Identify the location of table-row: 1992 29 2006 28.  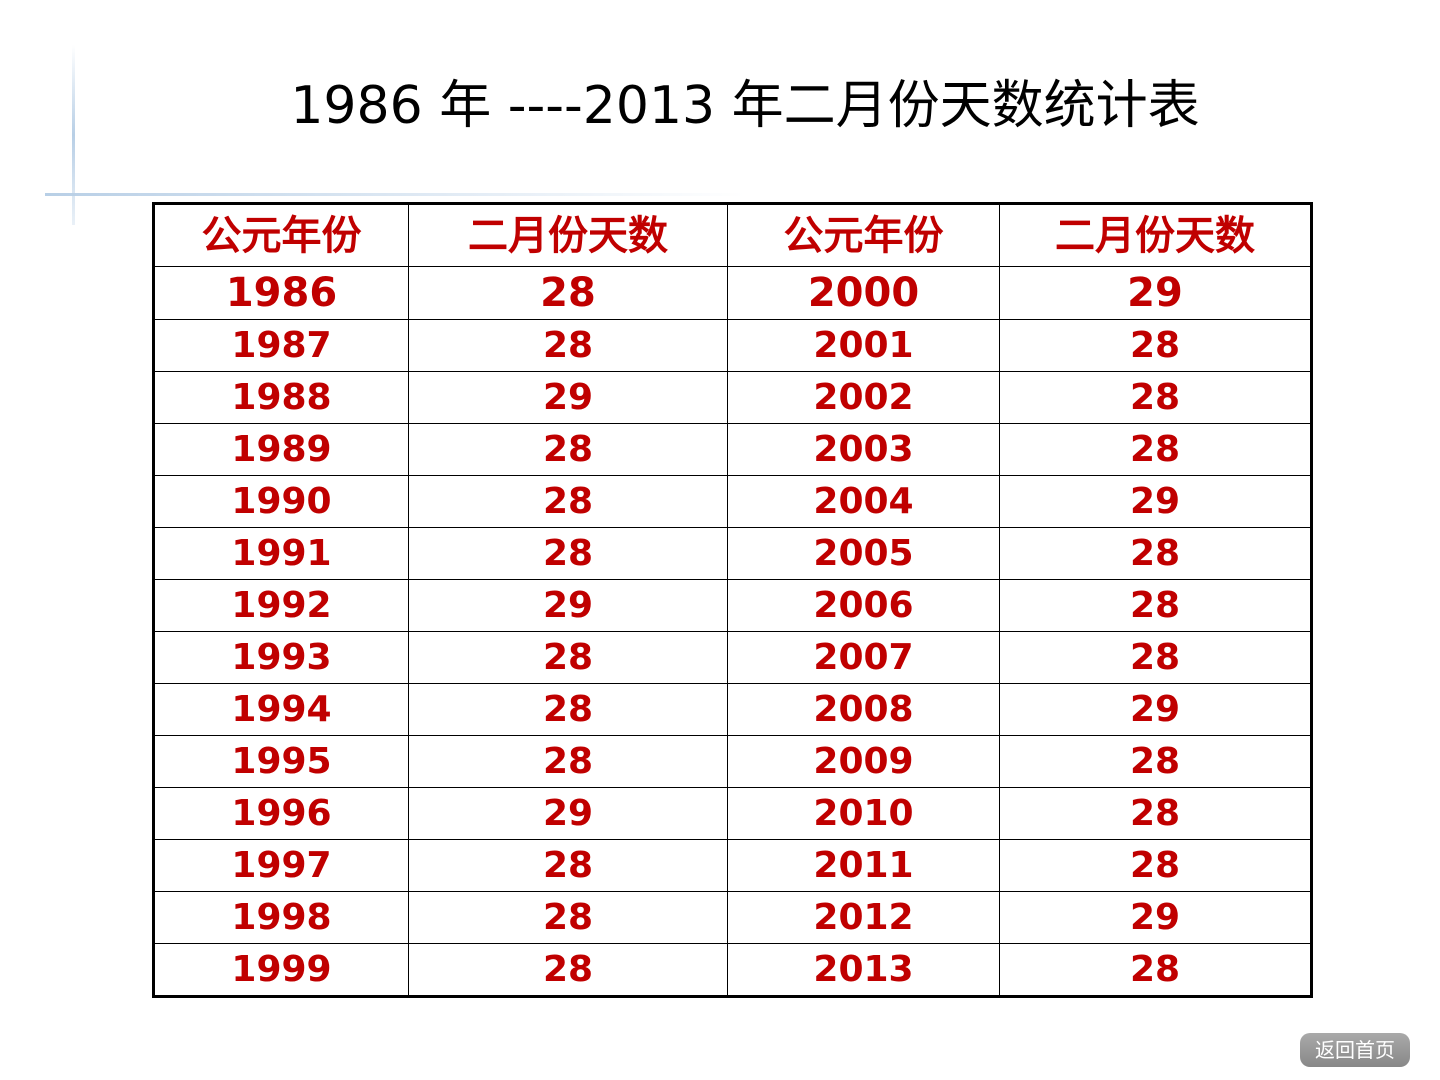
(732, 605).